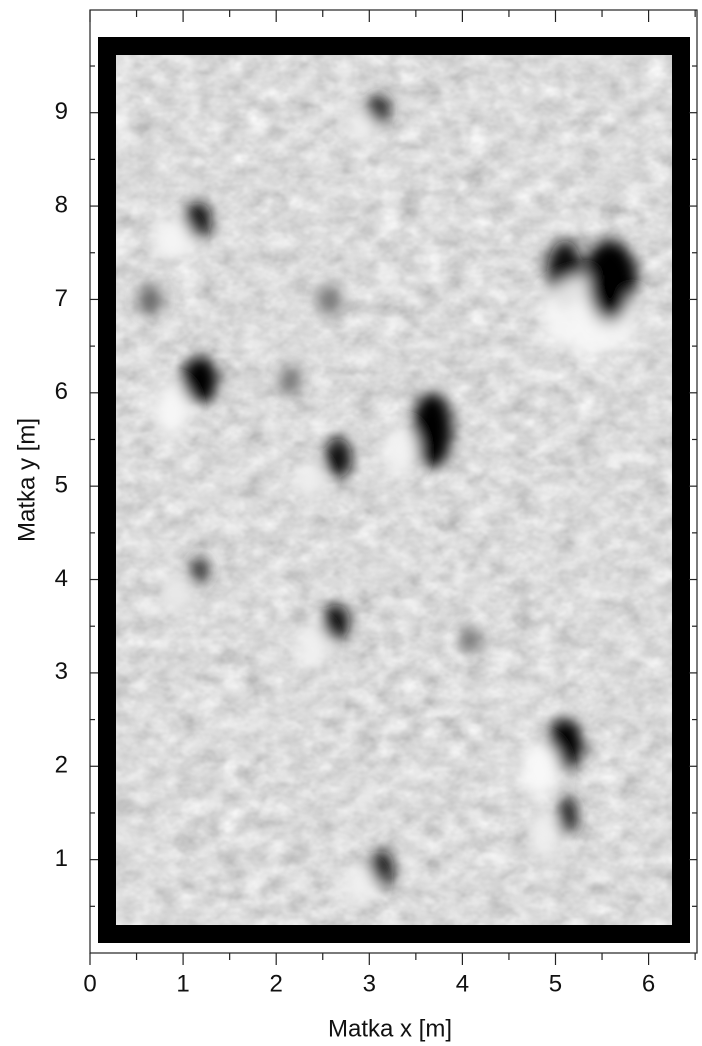 The width and height of the screenshot is (702, 1046). Describe the element at coordinates (89, 983) in the screenshot. I see `x-tick-label: 0` at that location.